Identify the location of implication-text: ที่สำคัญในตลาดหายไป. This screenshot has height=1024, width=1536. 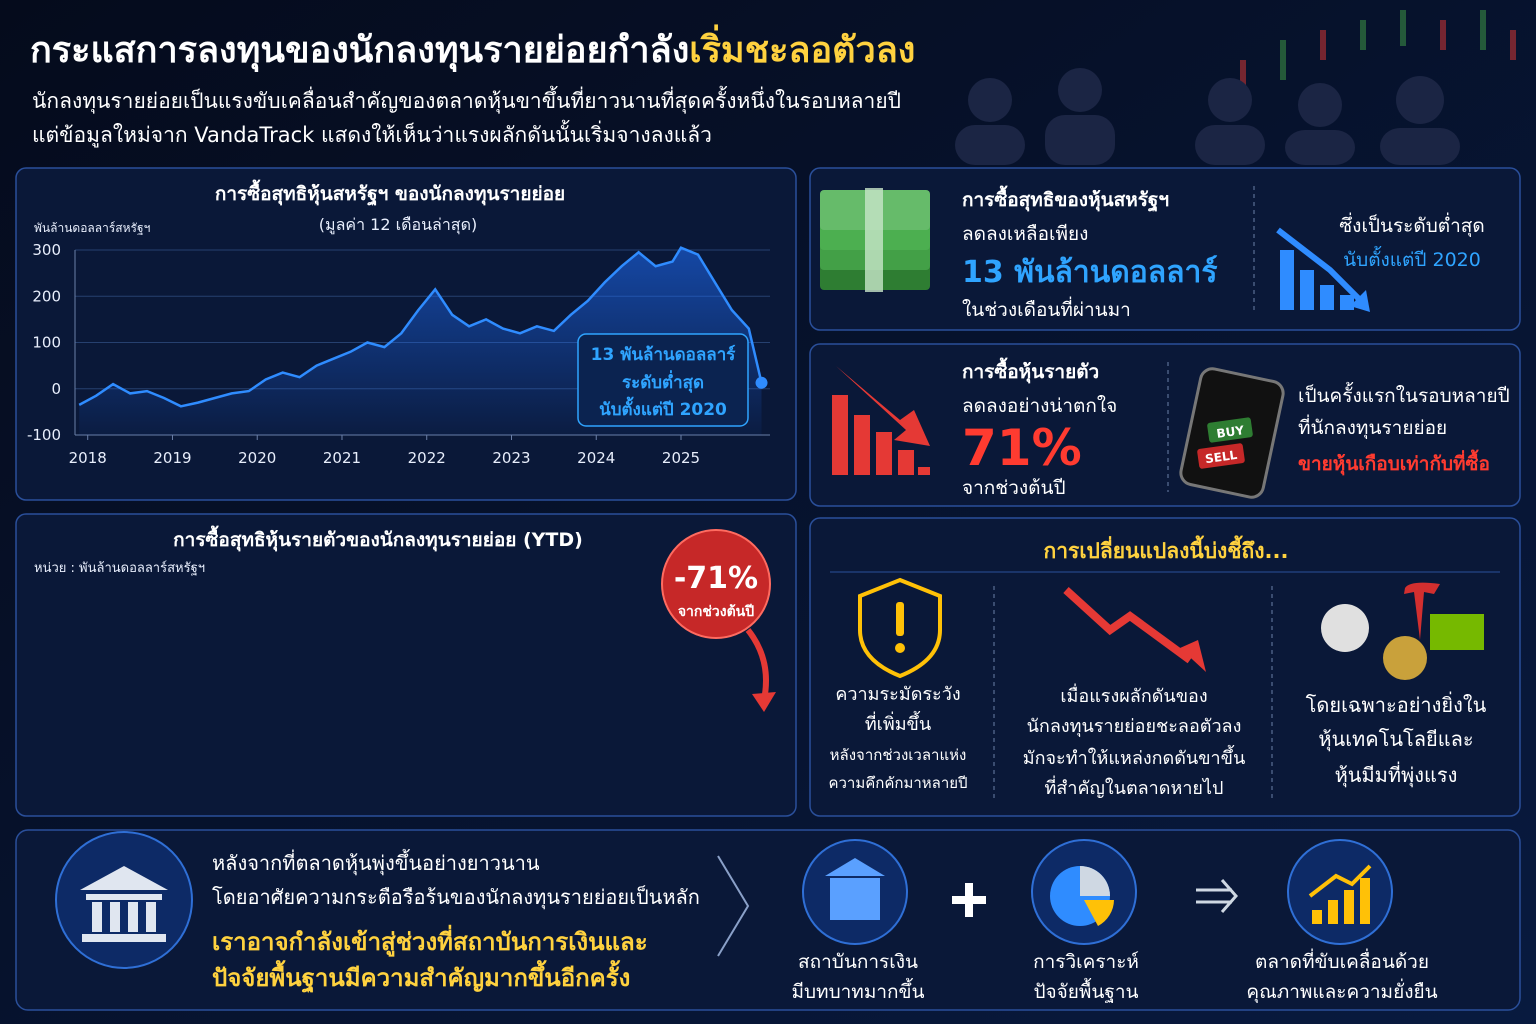
(1134, 787).